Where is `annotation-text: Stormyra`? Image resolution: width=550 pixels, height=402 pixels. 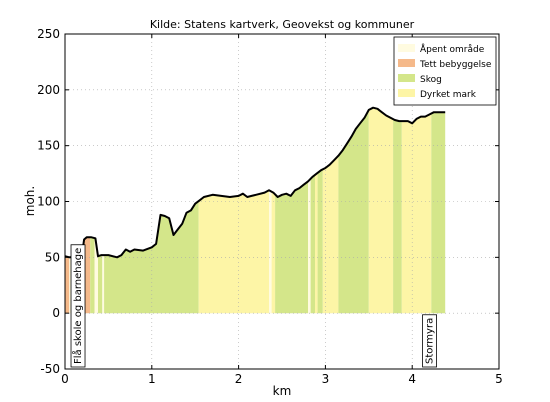 annotation-text: Stormyra is located at coordinates (430, 341).